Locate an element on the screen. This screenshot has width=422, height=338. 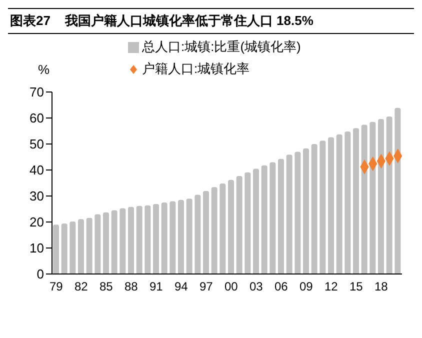
x-tick-label: 06 is located at coordinates (281, 287).